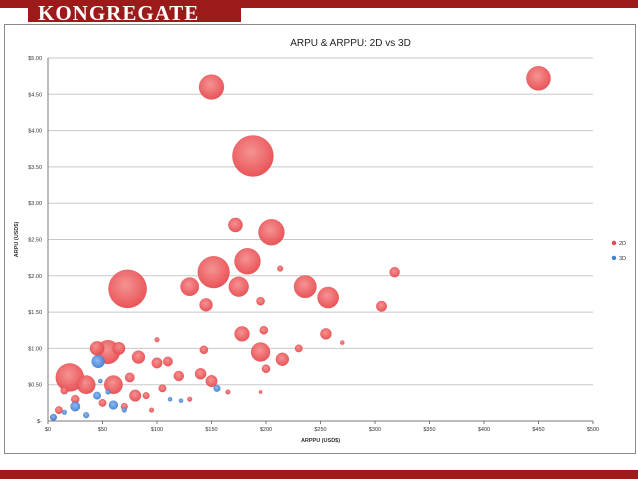 The height and width of the screenshot is (479, 638). Describe the element at coordinates (35, 349) in the screenshot. I see `y-tick-label: $1.00` at that location.